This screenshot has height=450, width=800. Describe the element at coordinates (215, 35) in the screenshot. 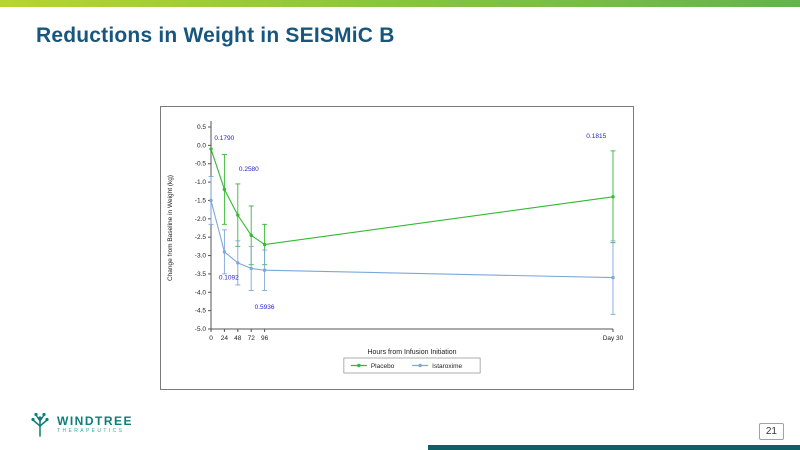

I see `page-title: Reductions in Weight in SEISMiC B` at that location.